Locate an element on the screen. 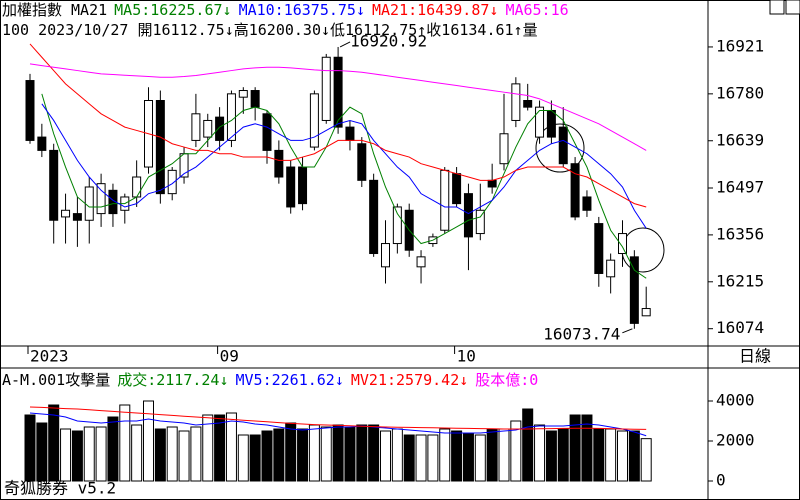  legend-item: MA65:16 is located at coordinates (537, 10).